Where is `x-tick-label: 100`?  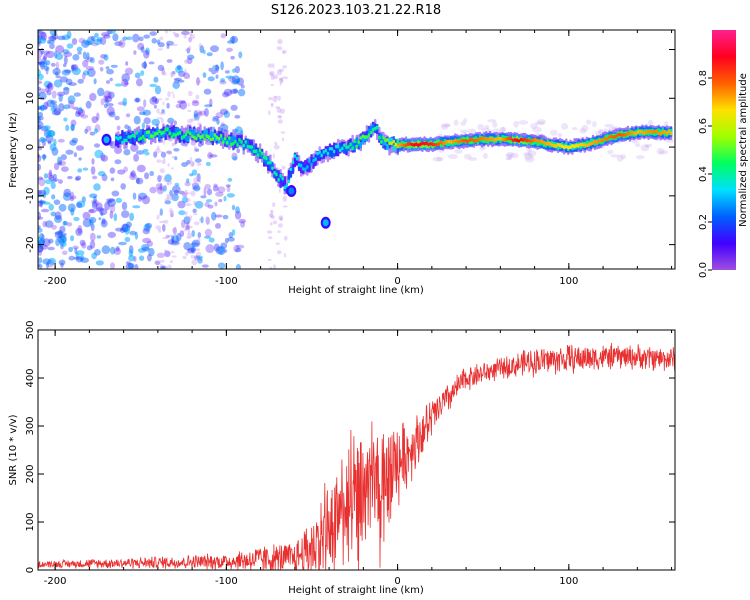 x-tick-label: 100 is located at coordinates (568, 281).